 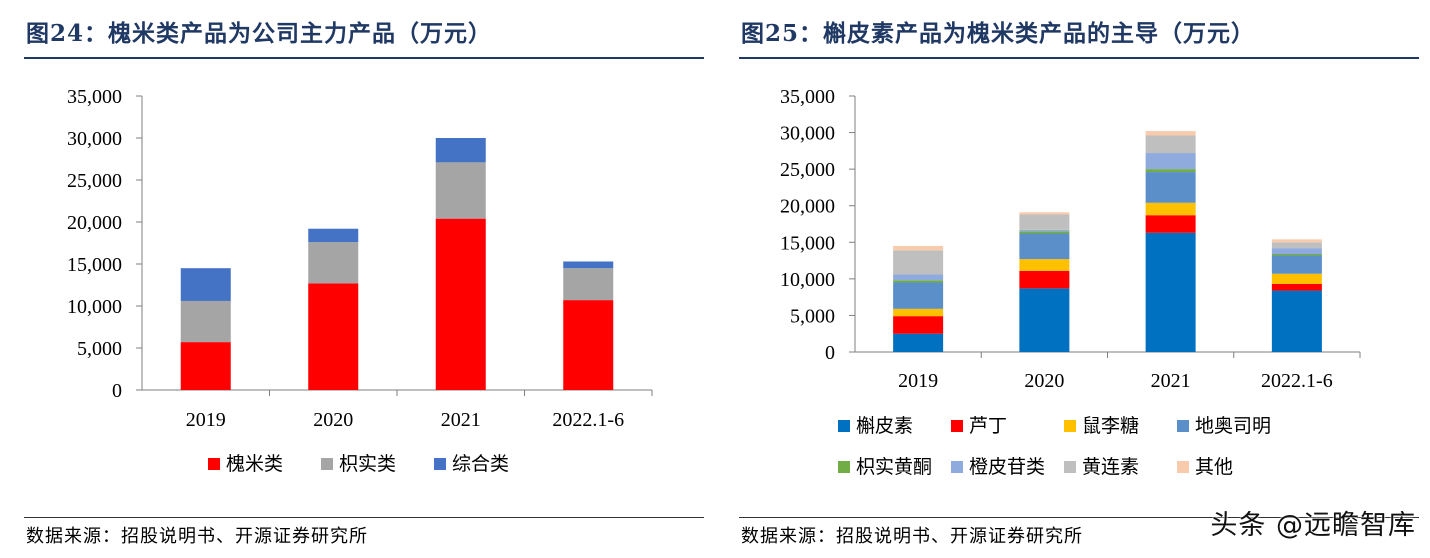 I want to click on legend-label-6: 黄连素, so click(x=1110, y=467).